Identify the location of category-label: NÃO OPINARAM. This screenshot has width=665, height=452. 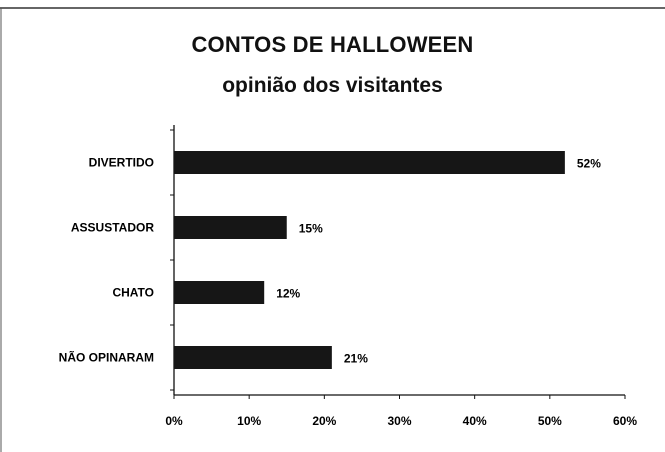
(106, 357).